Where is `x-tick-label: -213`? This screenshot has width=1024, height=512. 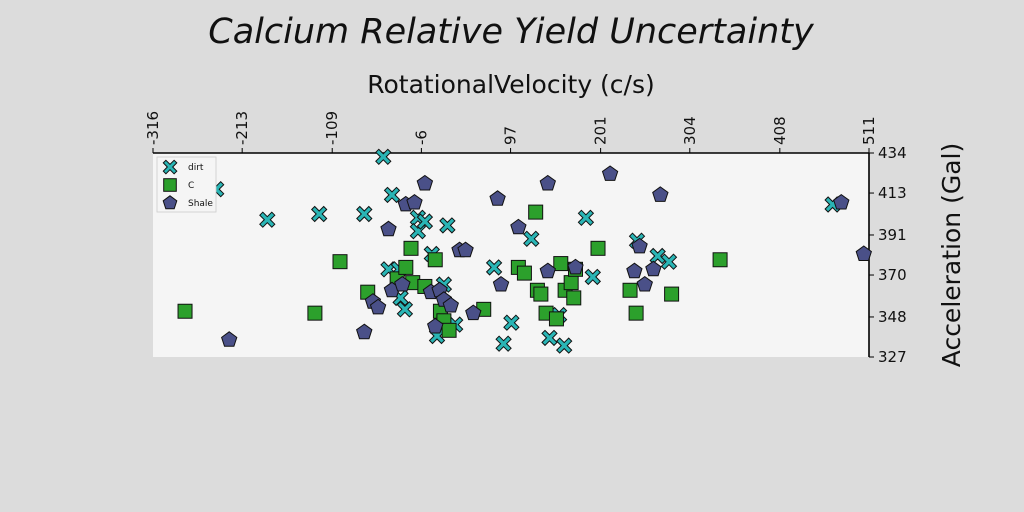
x-tick-label: -213 is located at coordinates (242, 128).